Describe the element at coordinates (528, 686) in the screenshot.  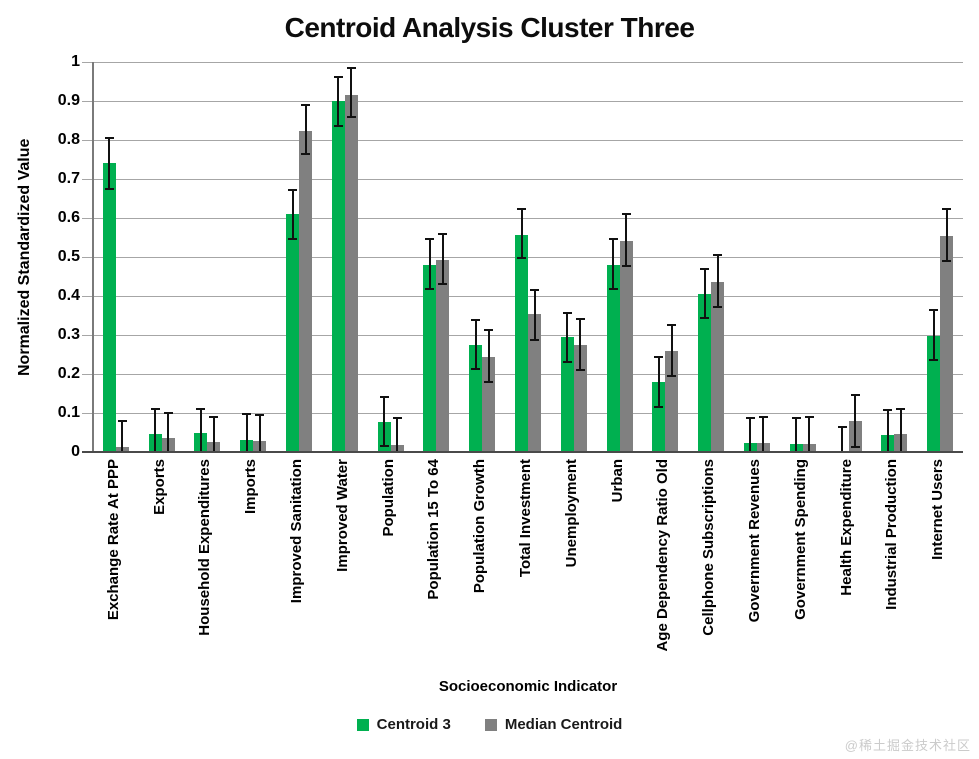
I see `x-axis-title: Socioeconomic Indicator` at that location.